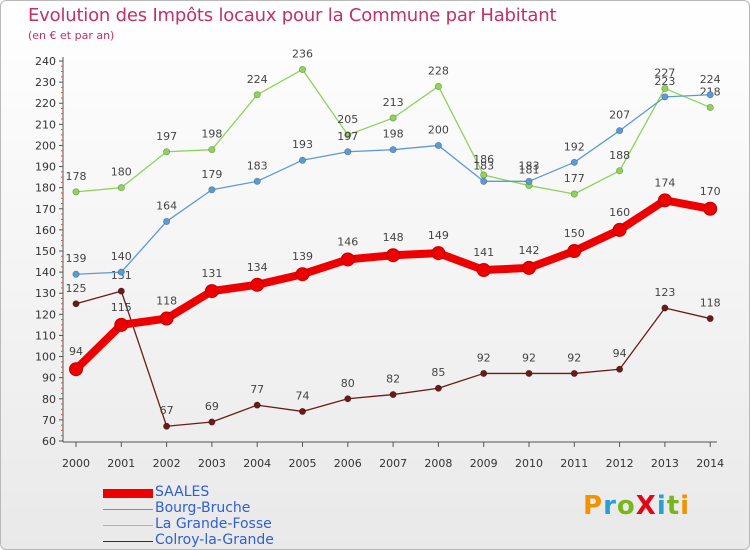 The width and height of the screenshot is (750, 550). What do you see at coordinates (49, 441) in the screenshot?
I see `y-tick-label: 60` at bounding box center [49, 441].